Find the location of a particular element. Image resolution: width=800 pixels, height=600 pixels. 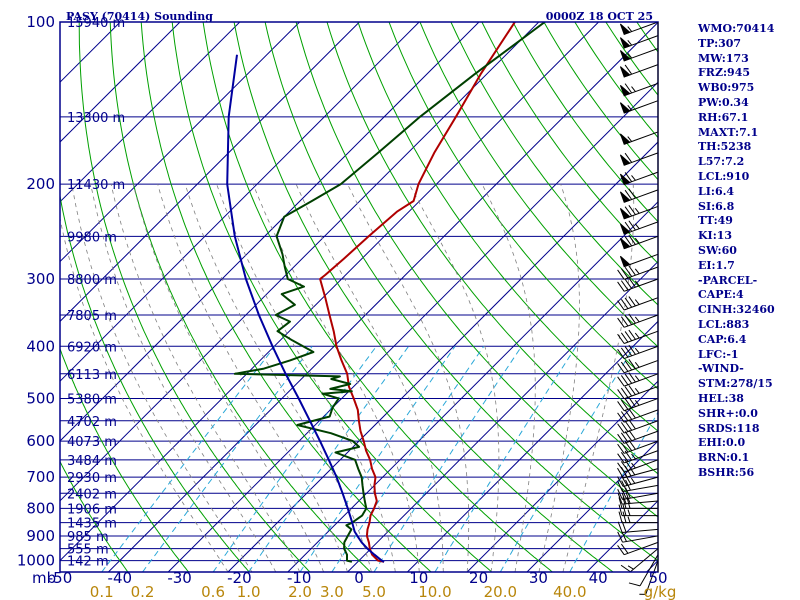

index-line: RH:67.1 is located at coordinates (723, 117).